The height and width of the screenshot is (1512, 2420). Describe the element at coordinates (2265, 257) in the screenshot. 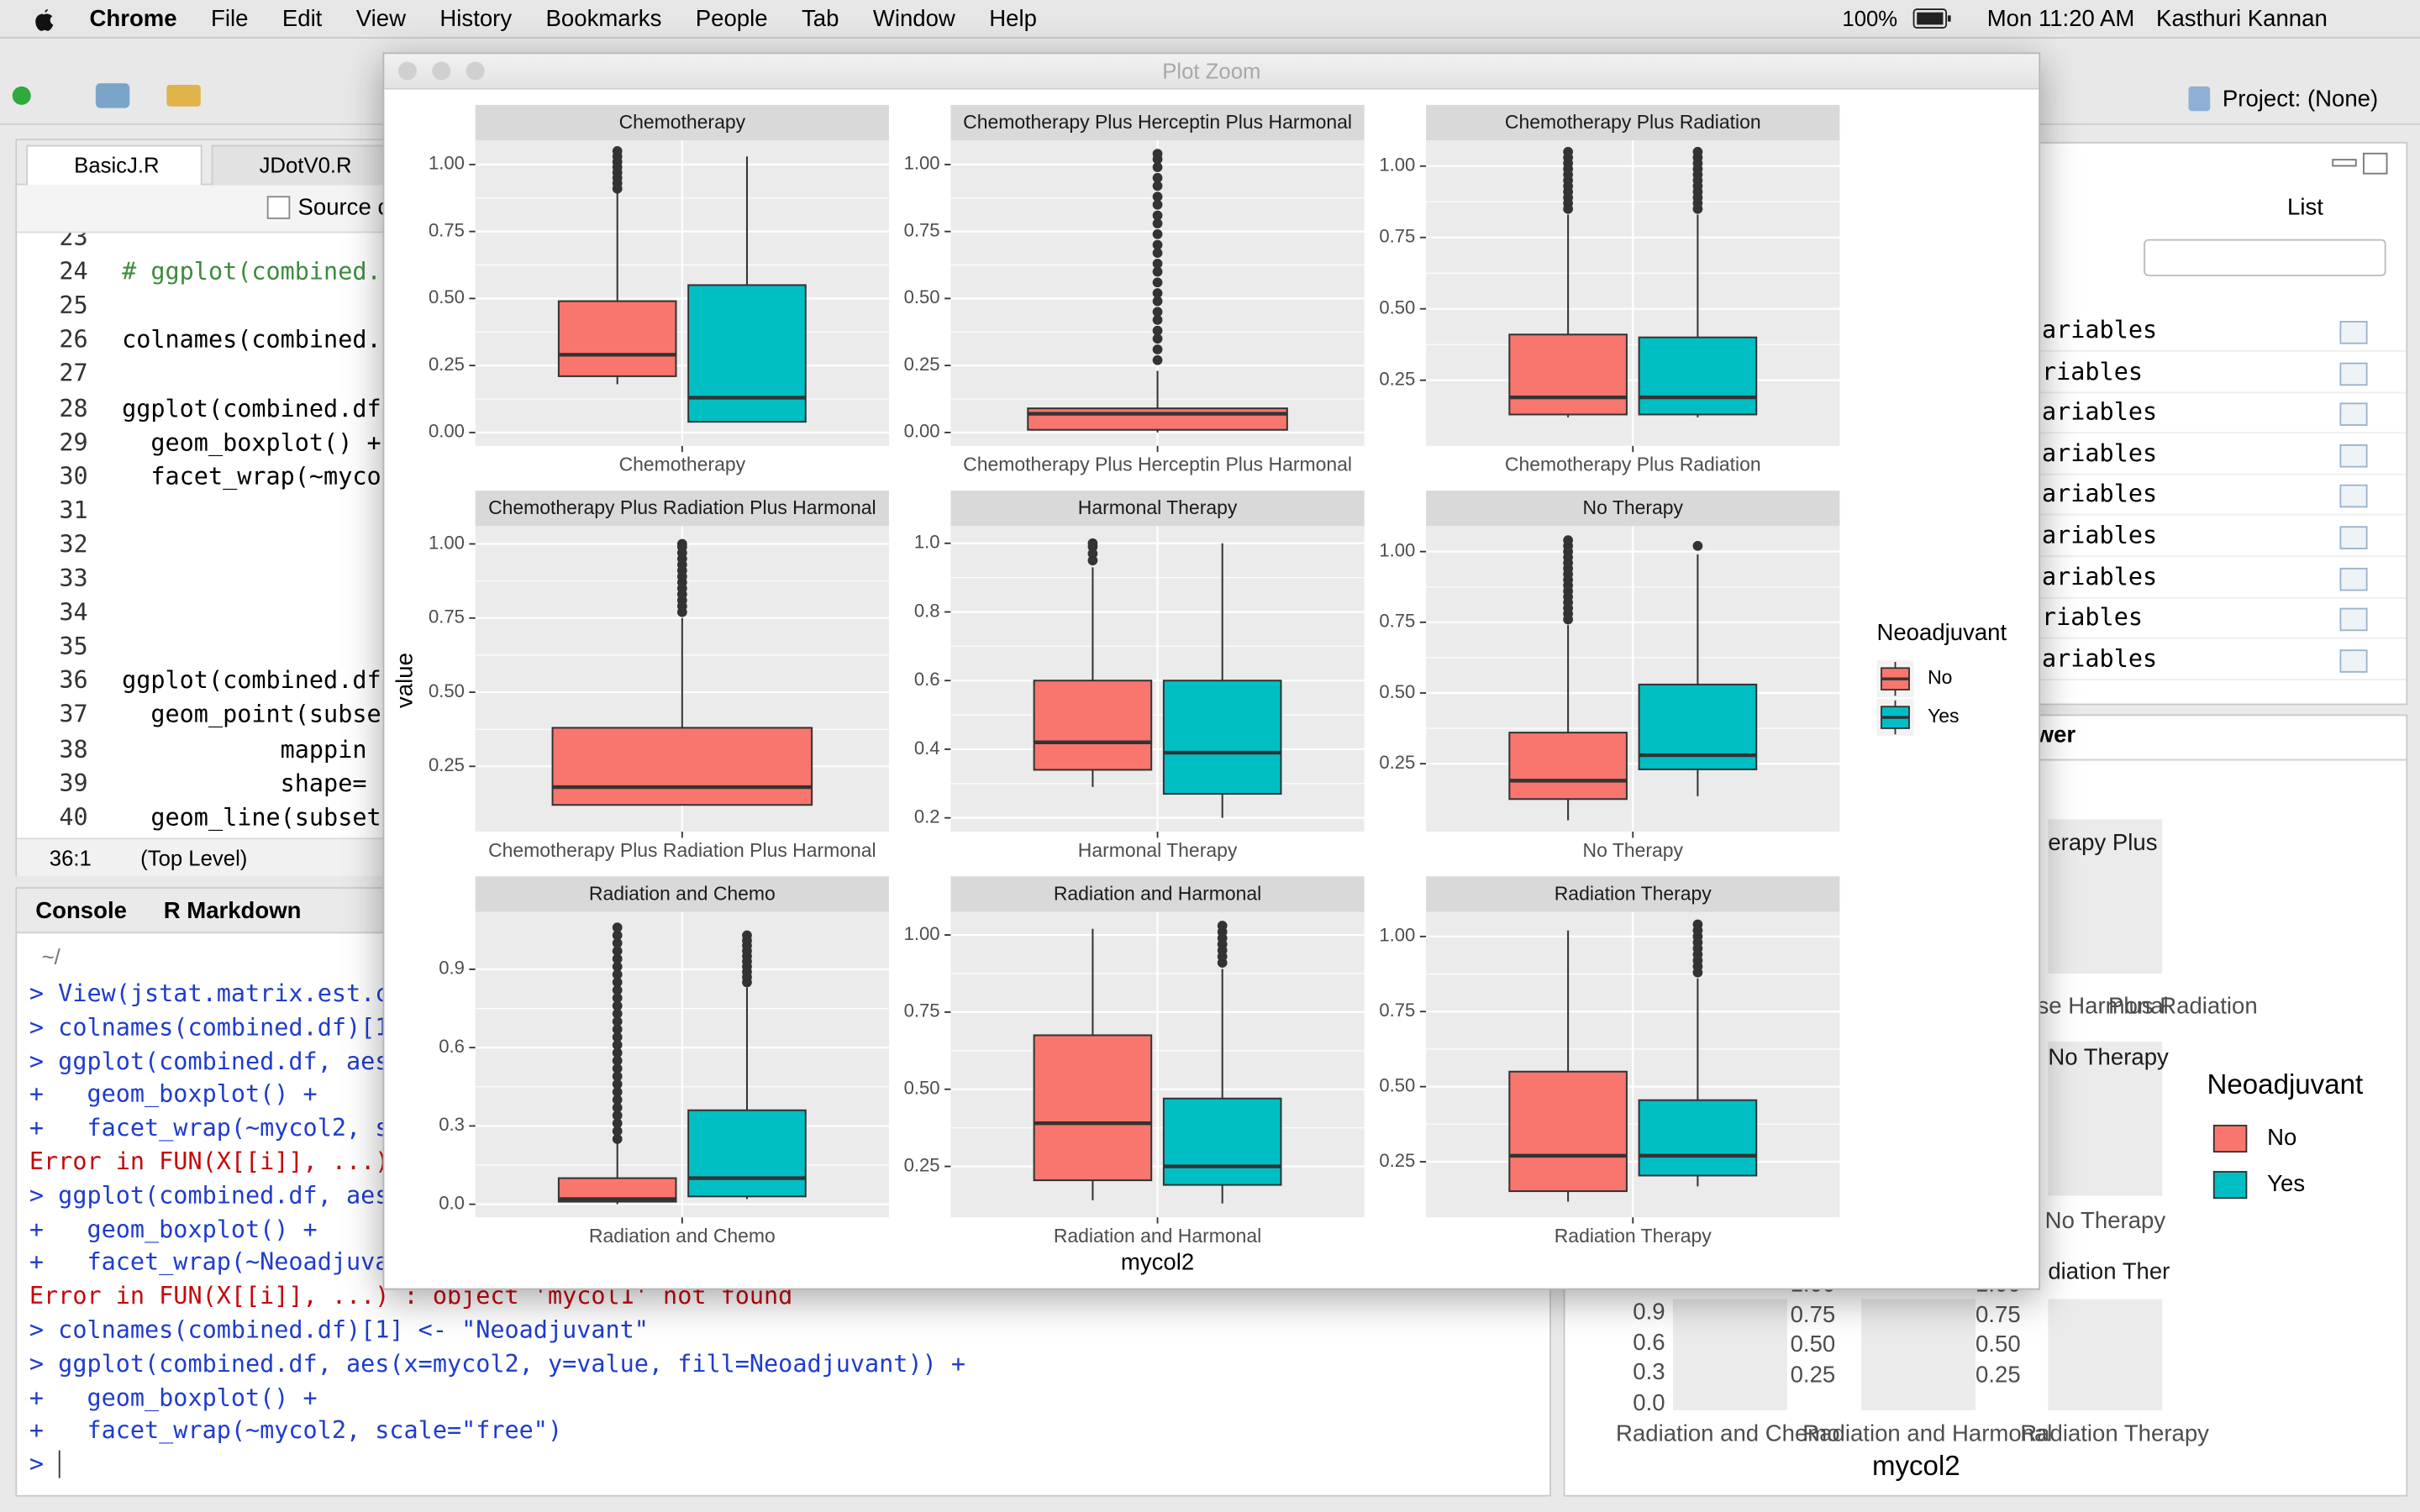

I see `search-box` at that location.